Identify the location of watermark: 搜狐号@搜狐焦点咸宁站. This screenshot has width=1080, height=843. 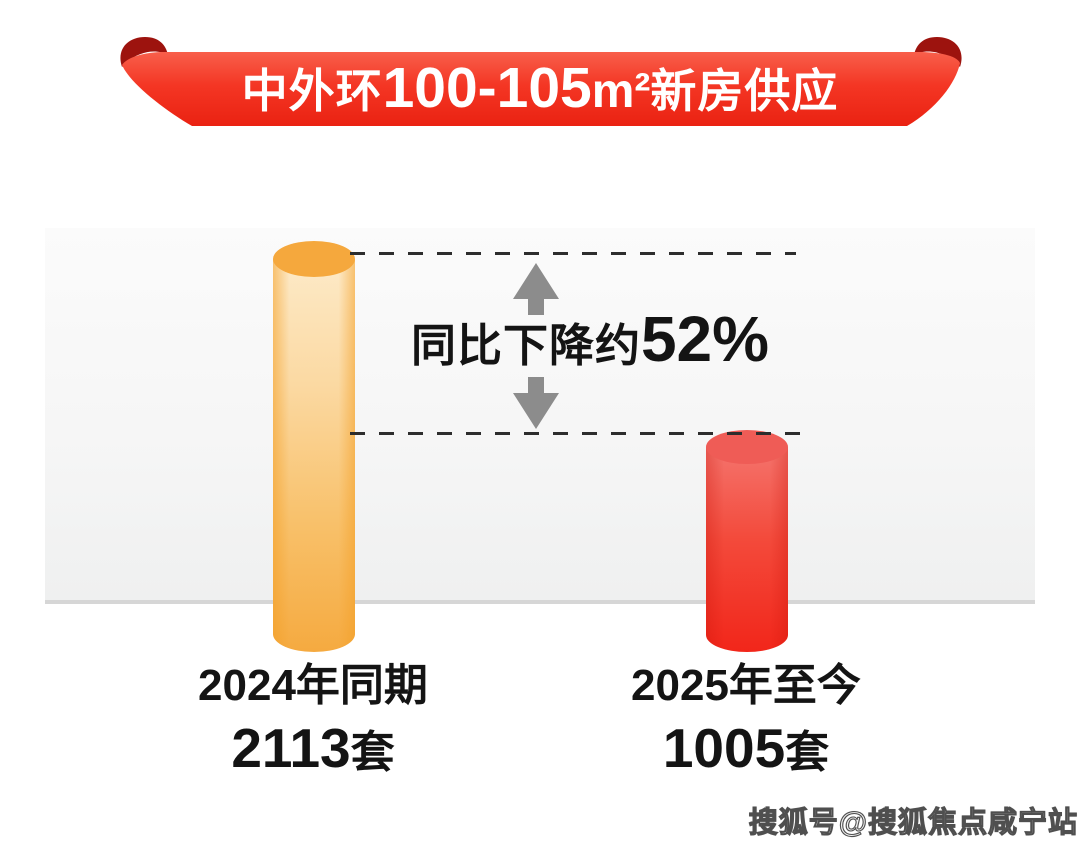
(913, 822).